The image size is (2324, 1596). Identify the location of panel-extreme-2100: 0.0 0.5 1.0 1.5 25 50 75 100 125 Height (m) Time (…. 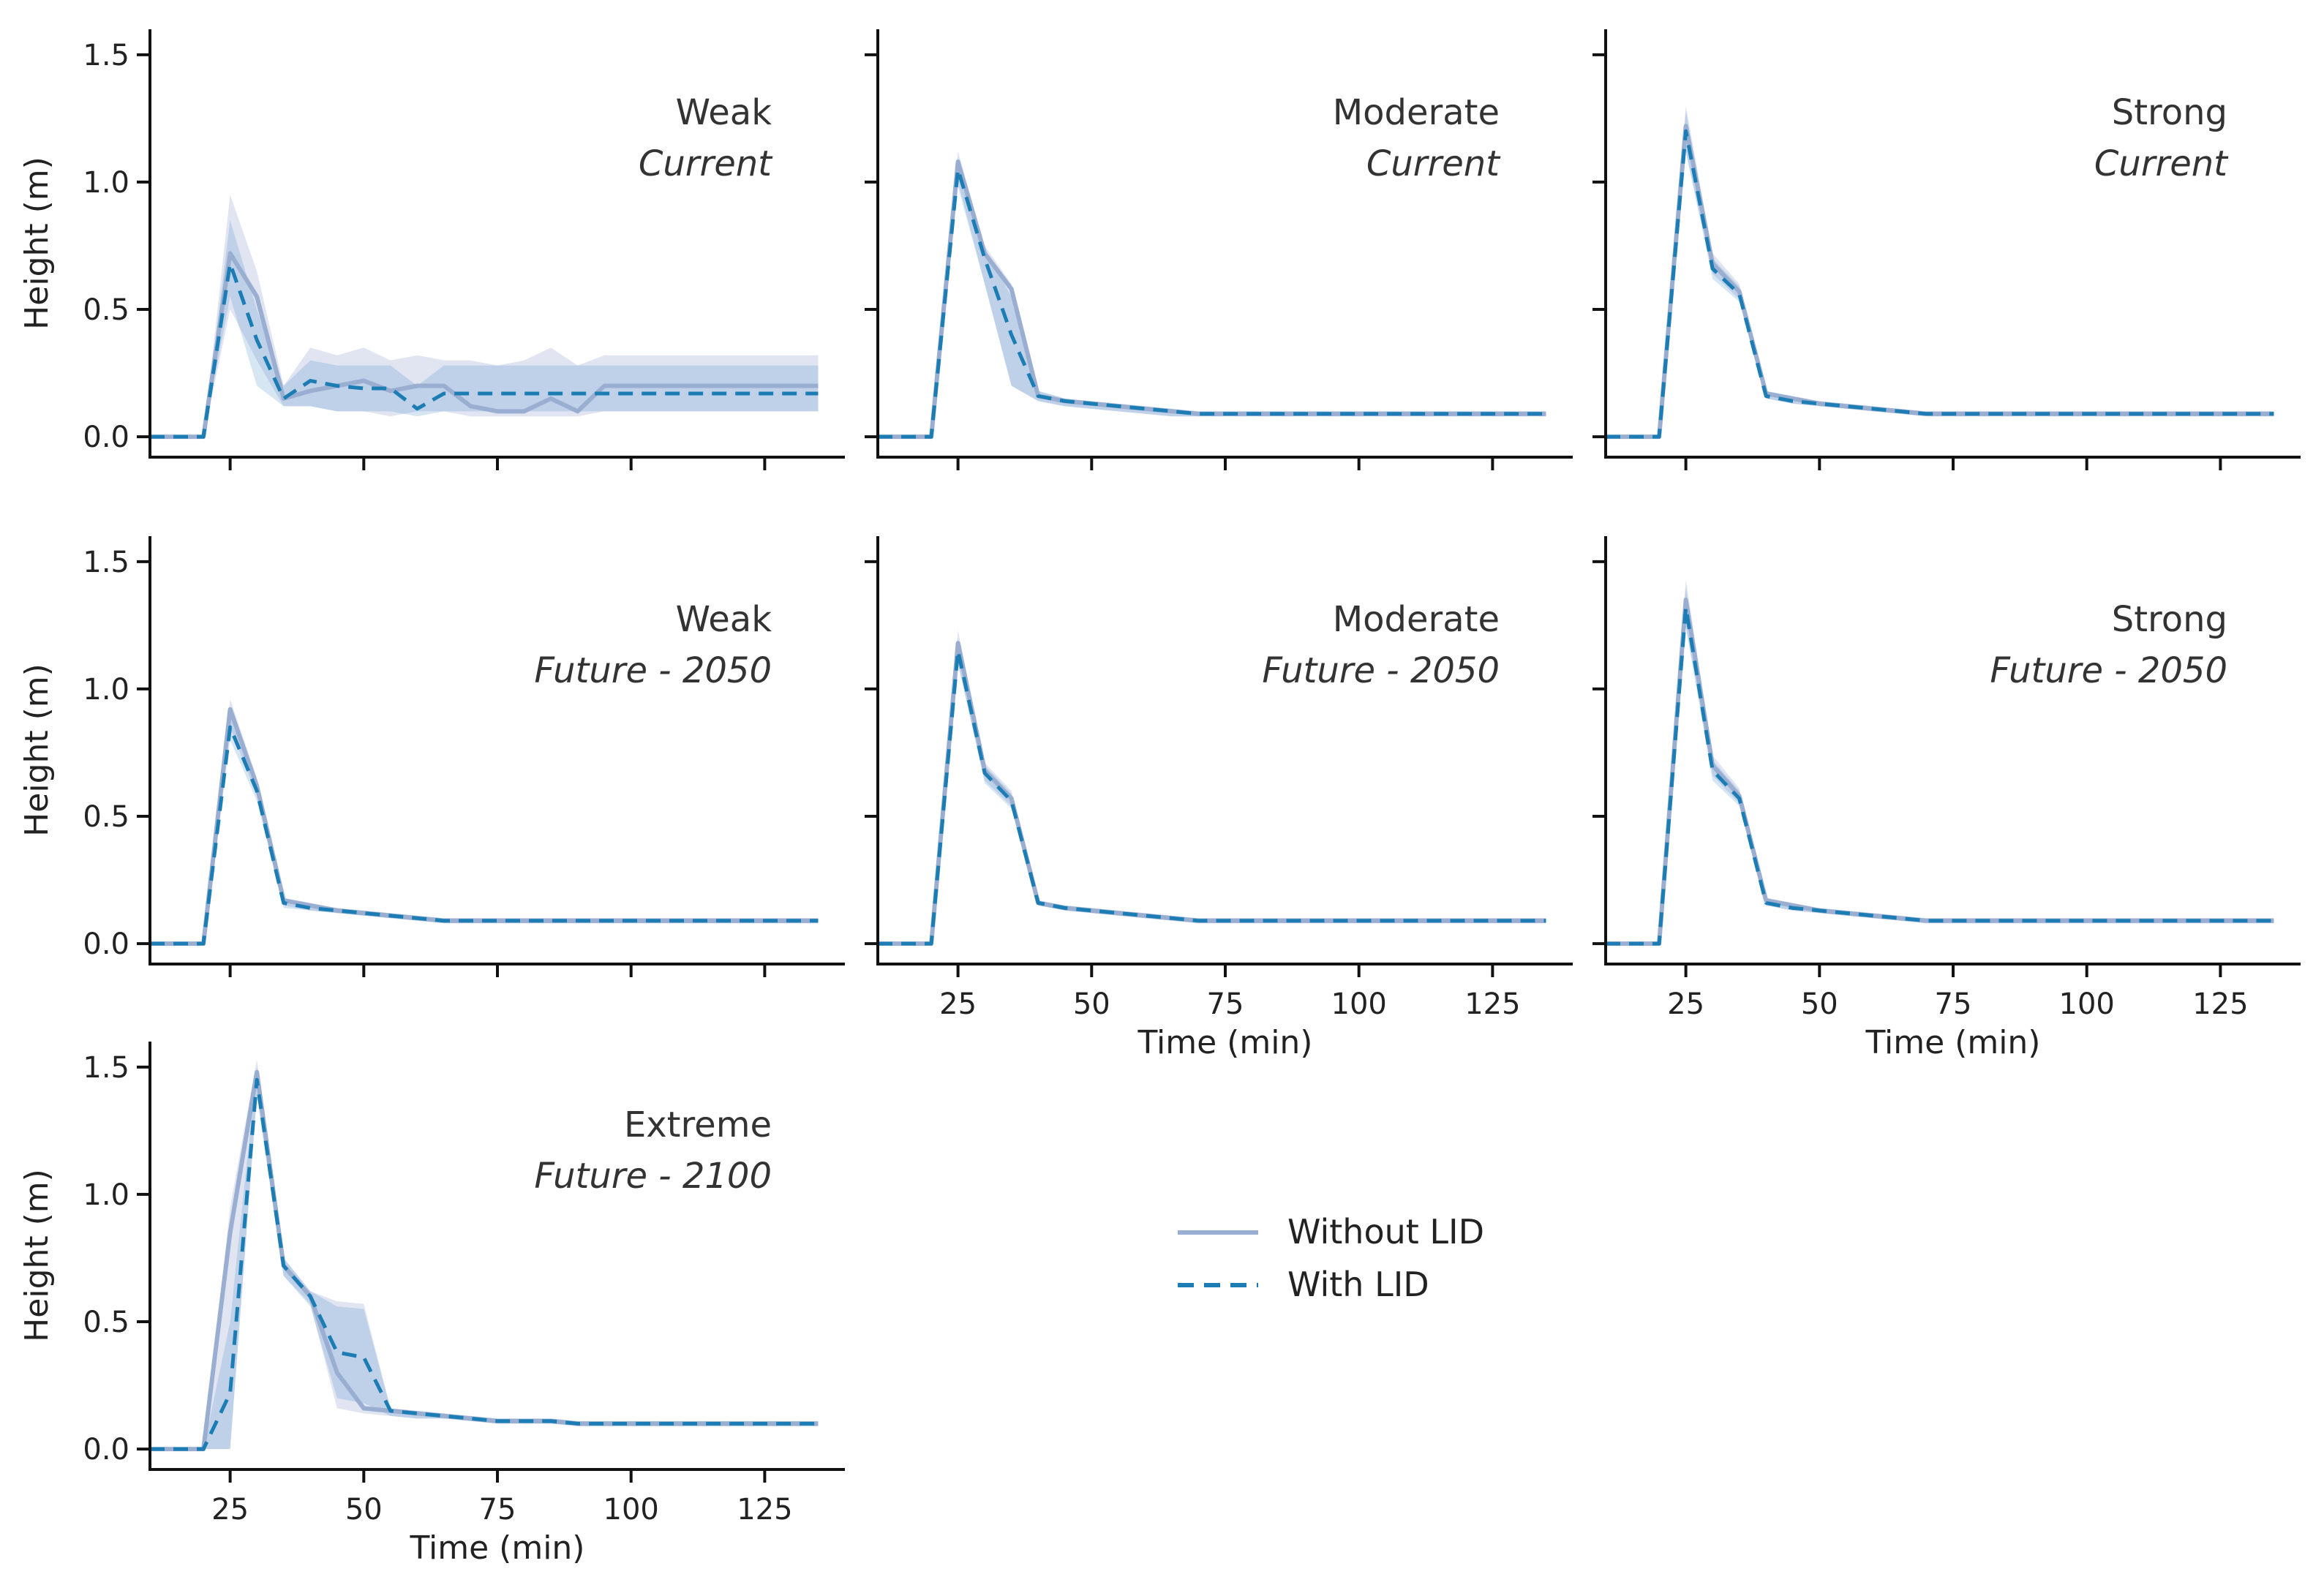
(432, 1304).